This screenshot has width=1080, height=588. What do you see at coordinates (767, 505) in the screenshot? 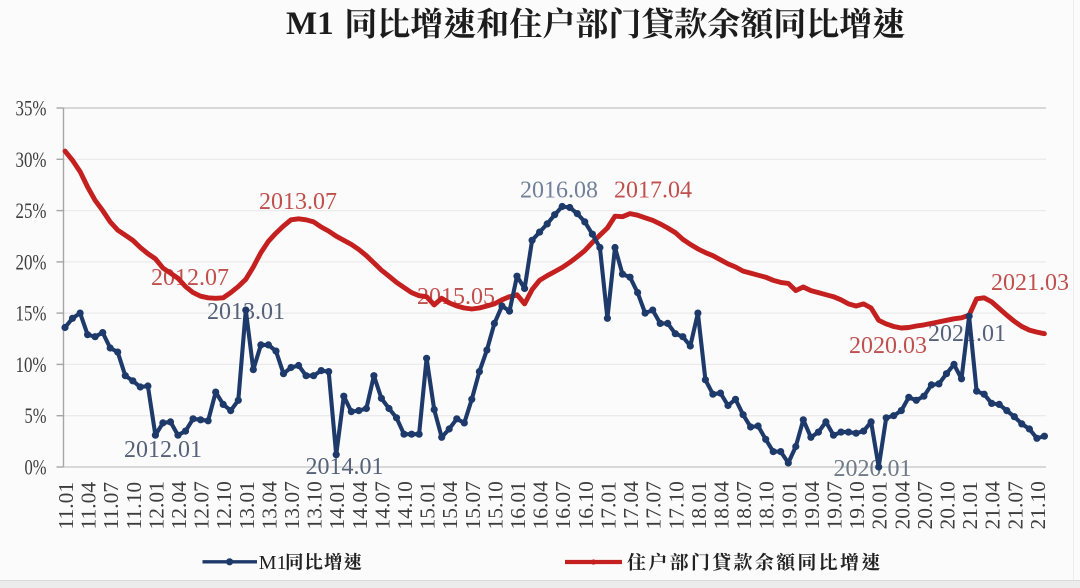
I see `svg-text: 18.10` at bounding box center [767, 505].